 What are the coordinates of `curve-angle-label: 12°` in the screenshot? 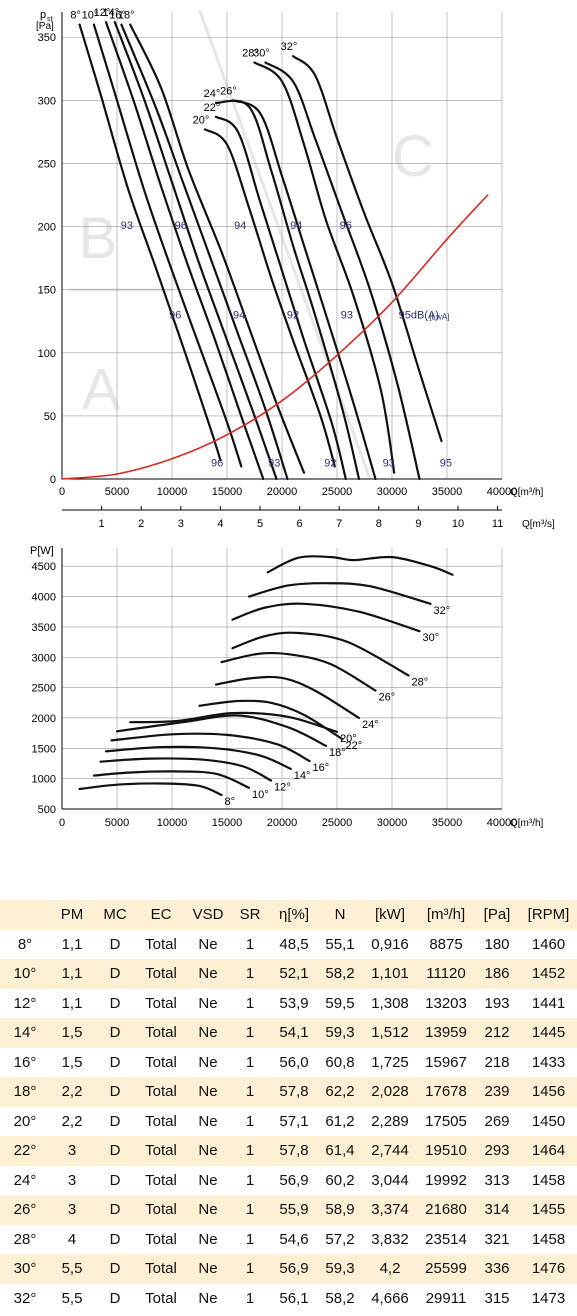 It's located at (282, 787).